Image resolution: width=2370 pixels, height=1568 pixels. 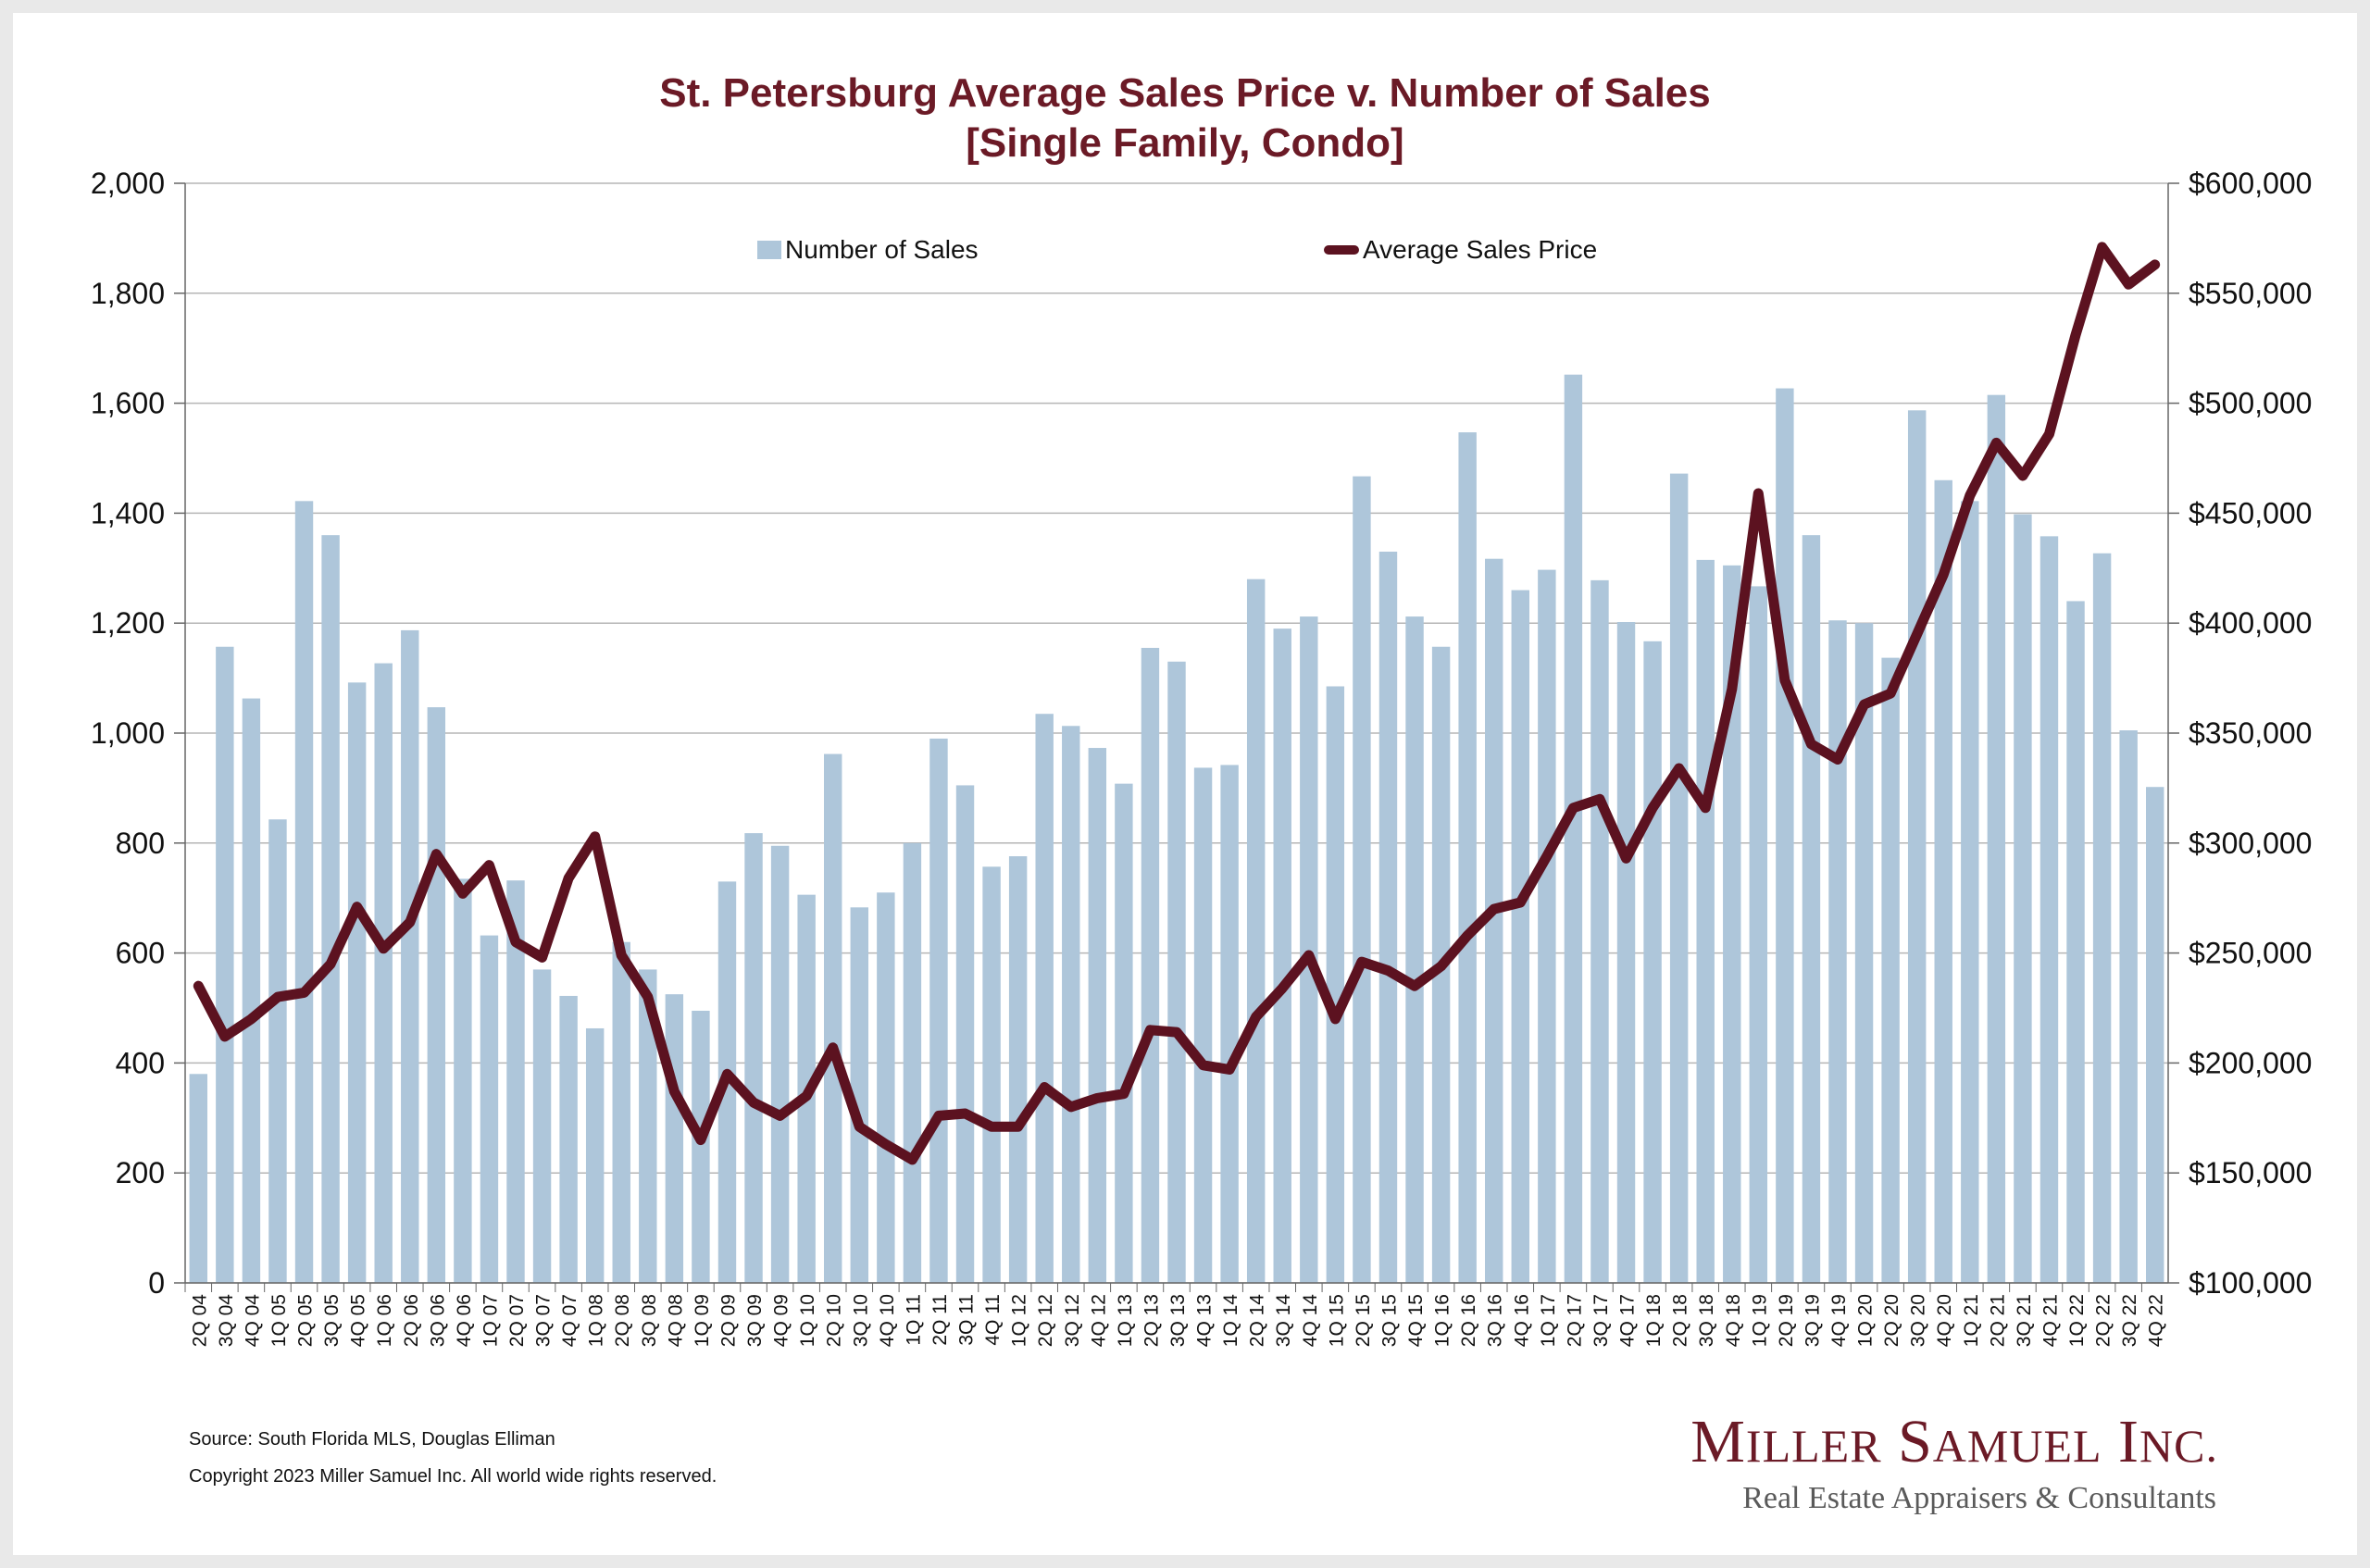 I want to click on x-tick-label: 1Q 17, so click(x=1548, y=1320).